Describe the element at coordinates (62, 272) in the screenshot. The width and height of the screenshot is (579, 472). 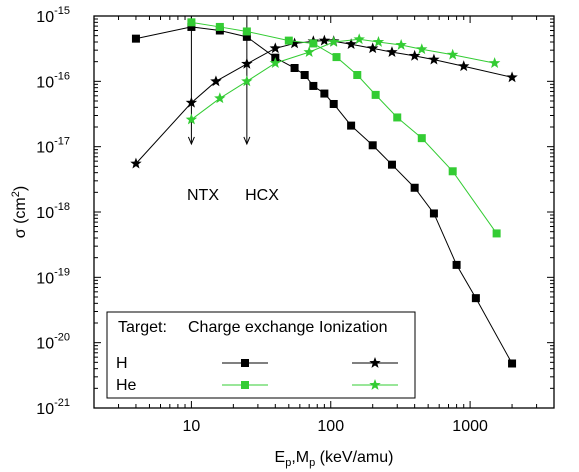
I see `y-tick-label-exponent: -19` at that location.